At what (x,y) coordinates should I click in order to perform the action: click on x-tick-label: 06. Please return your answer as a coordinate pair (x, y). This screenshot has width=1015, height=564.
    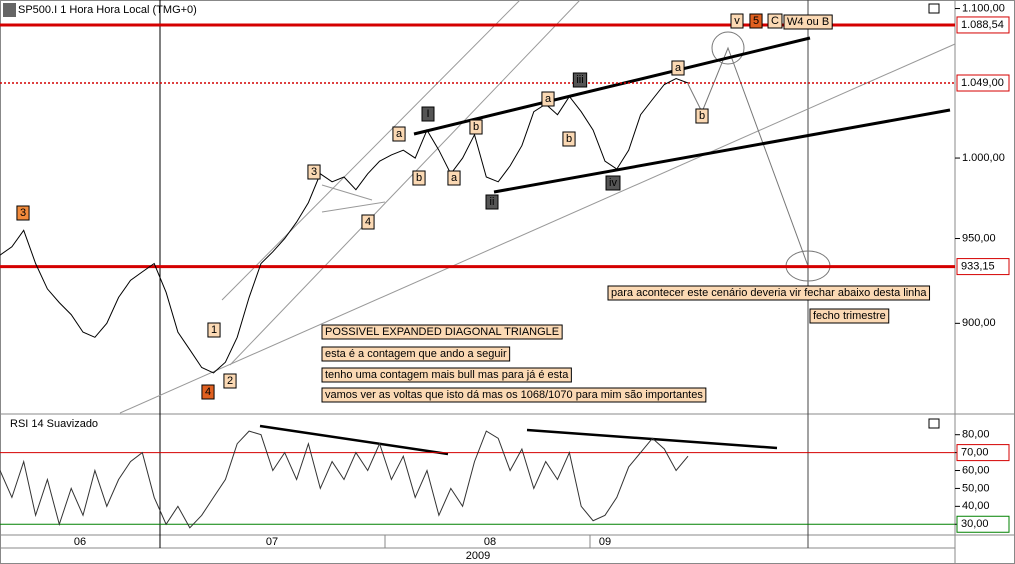
    Looking at the image, I should click on (80, 542).